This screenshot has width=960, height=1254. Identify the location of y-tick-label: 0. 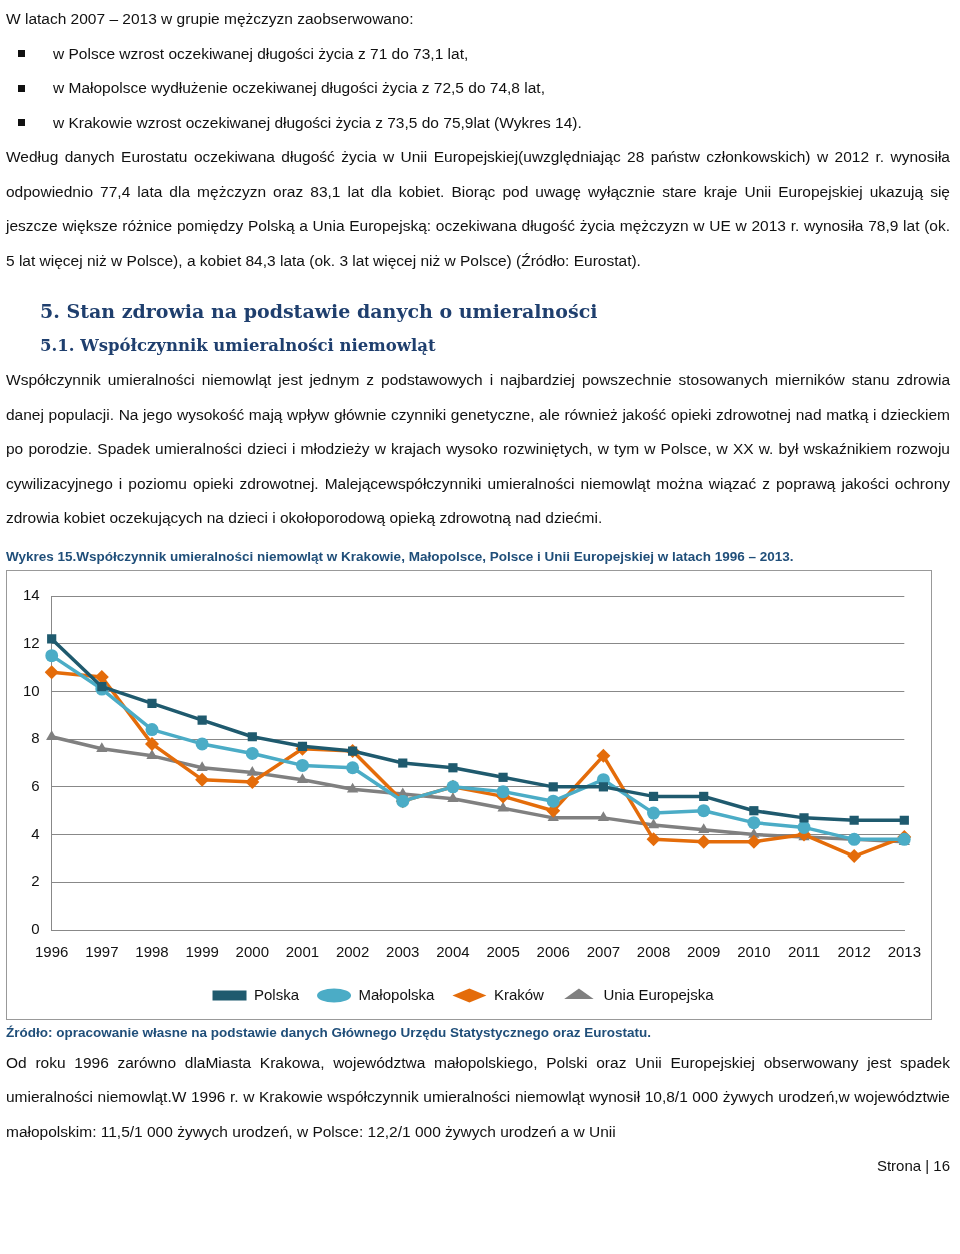
(35, 928).